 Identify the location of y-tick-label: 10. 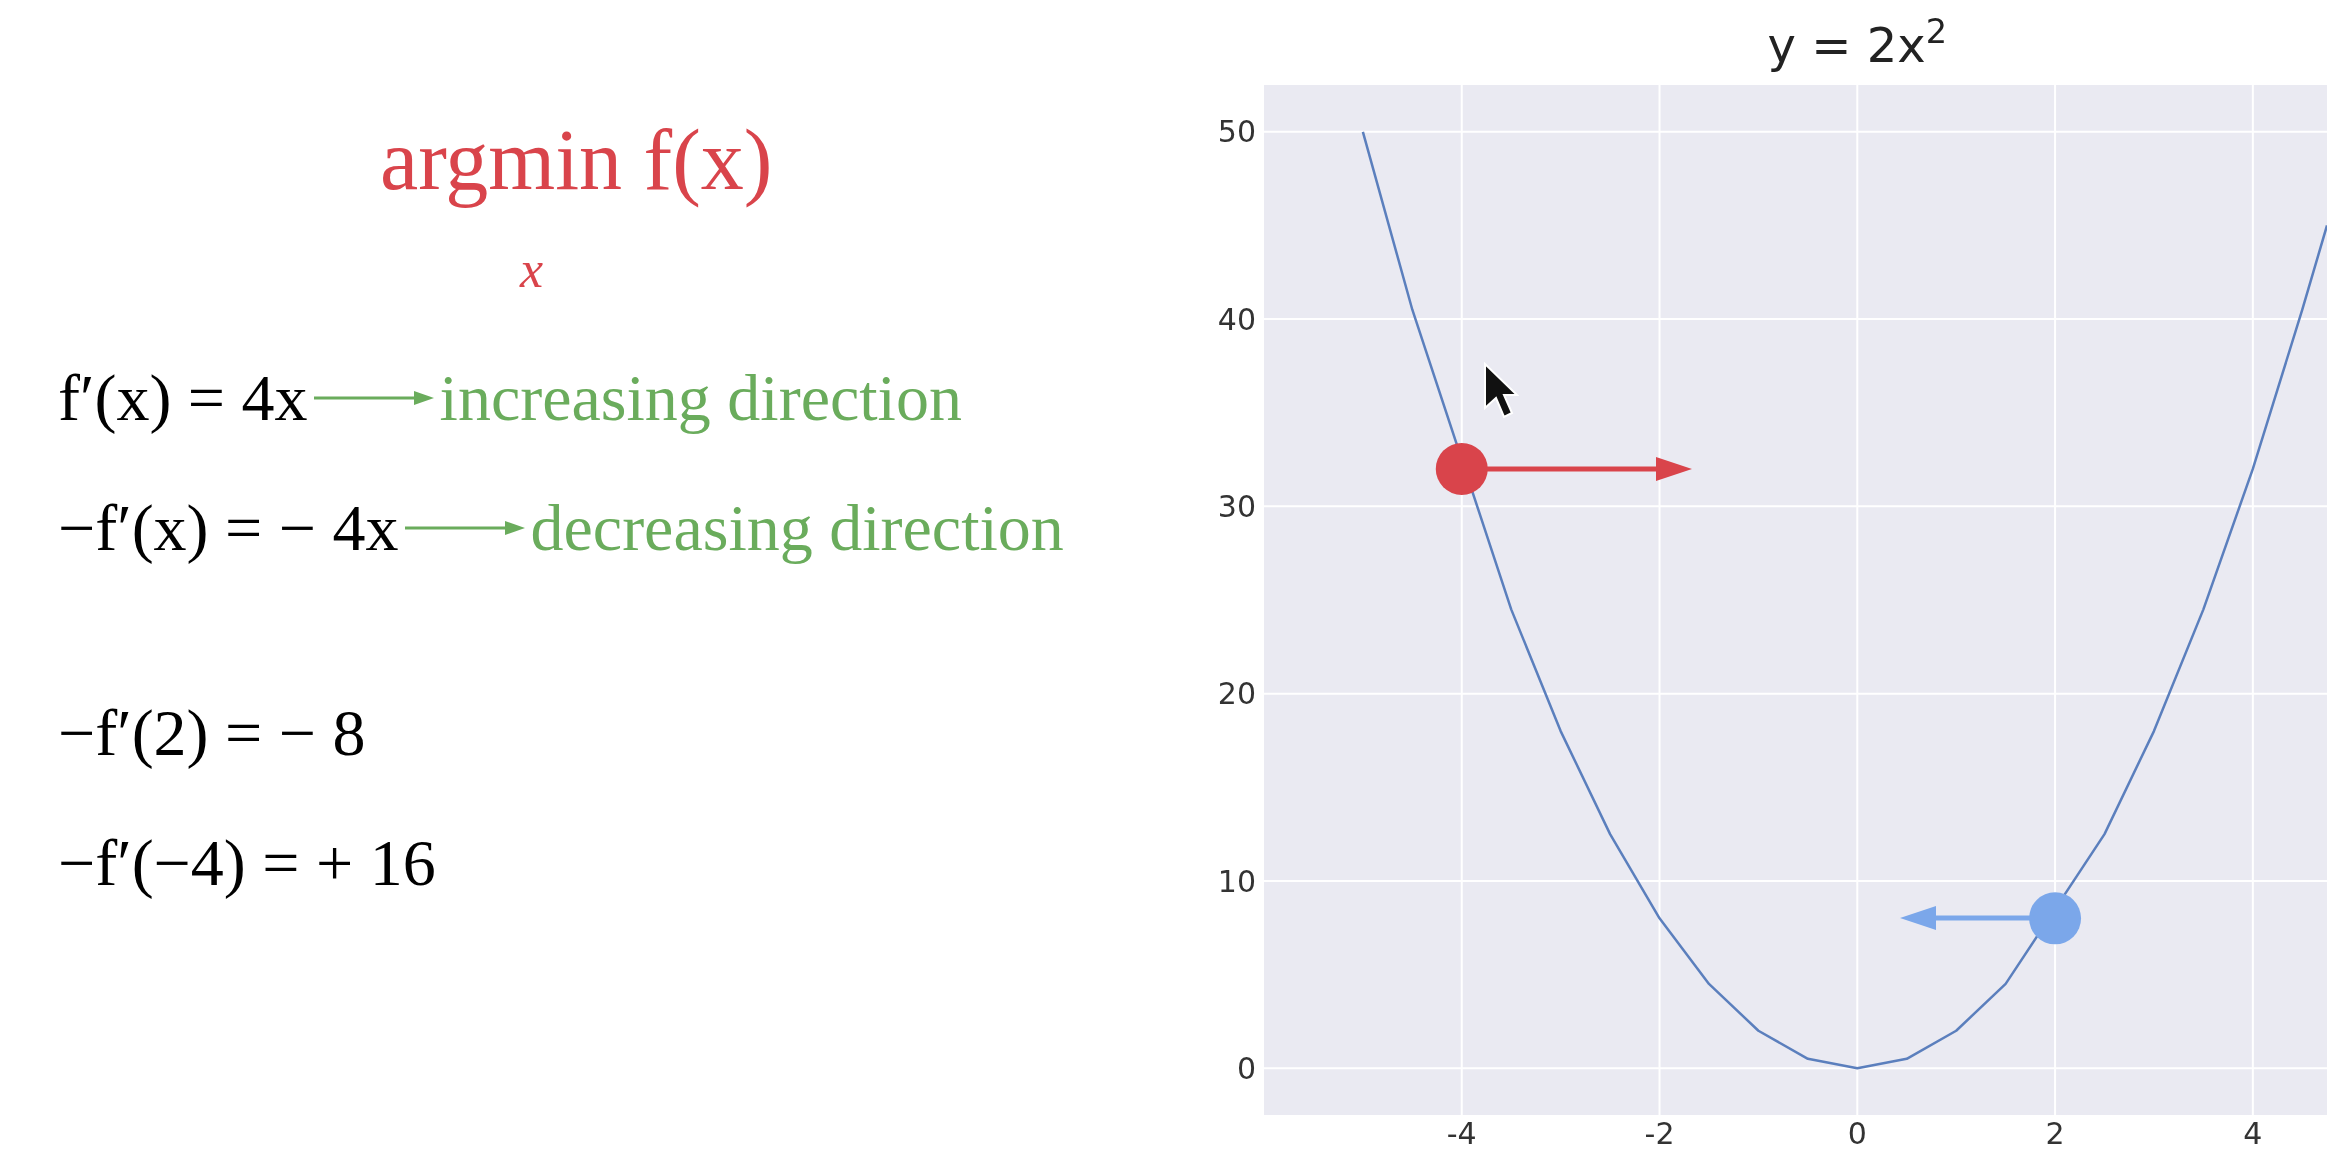
(1236, 881).